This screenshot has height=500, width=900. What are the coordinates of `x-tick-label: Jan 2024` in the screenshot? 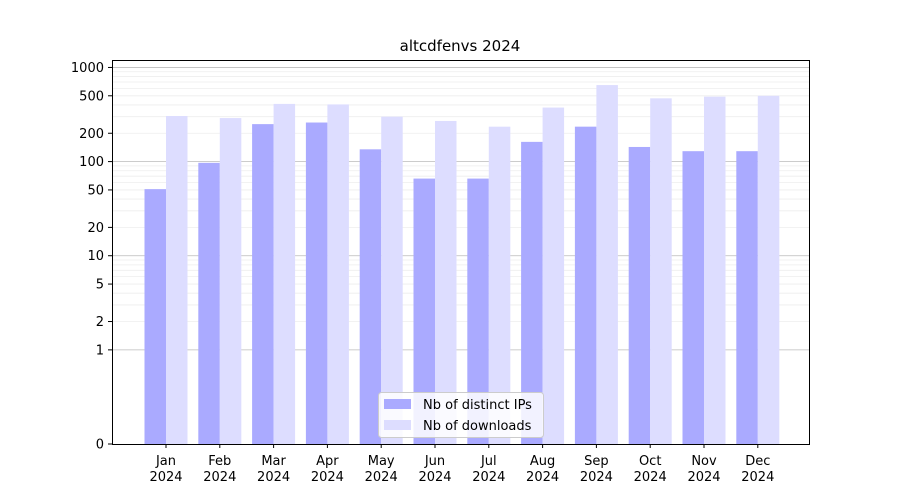 It's located at (165, 469).